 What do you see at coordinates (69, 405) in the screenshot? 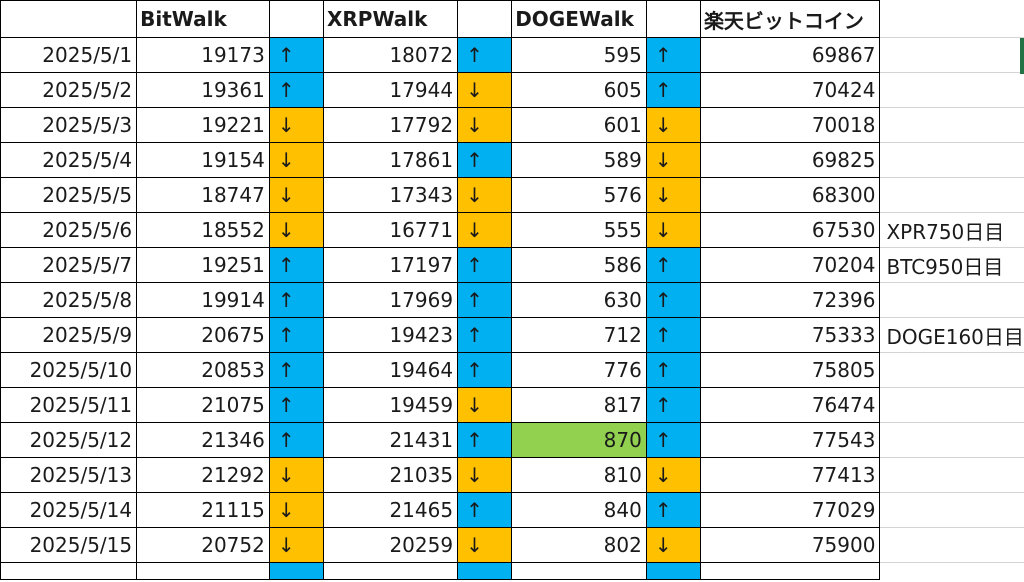
I see `date-cell: 2025/5/11` at bounding box center [69, 405].